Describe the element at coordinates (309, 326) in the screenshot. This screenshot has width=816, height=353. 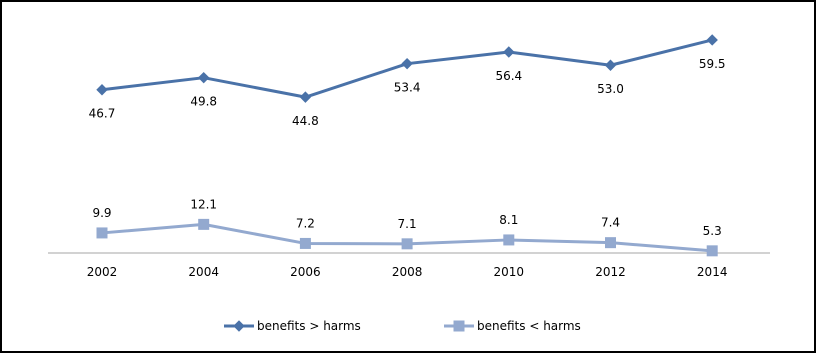
I see `legend-entry-1-label: benefits > harms` at that location.